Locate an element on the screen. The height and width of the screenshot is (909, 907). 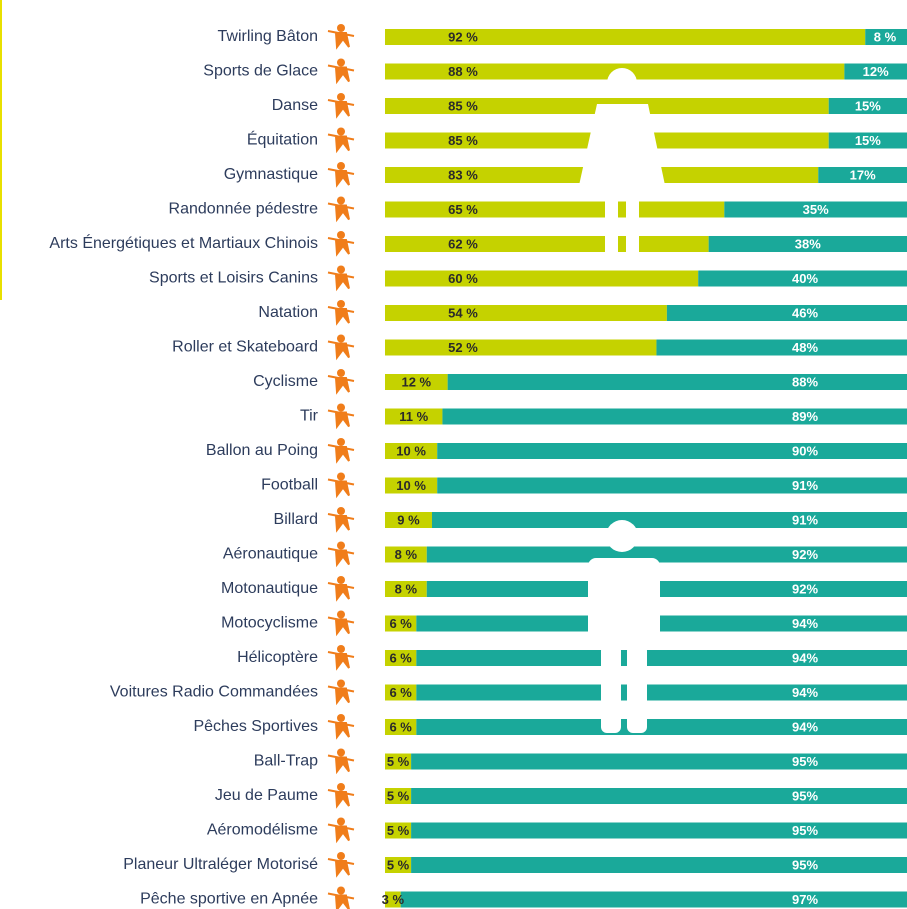
value-label: 46% is located at coordinates (805, 312).